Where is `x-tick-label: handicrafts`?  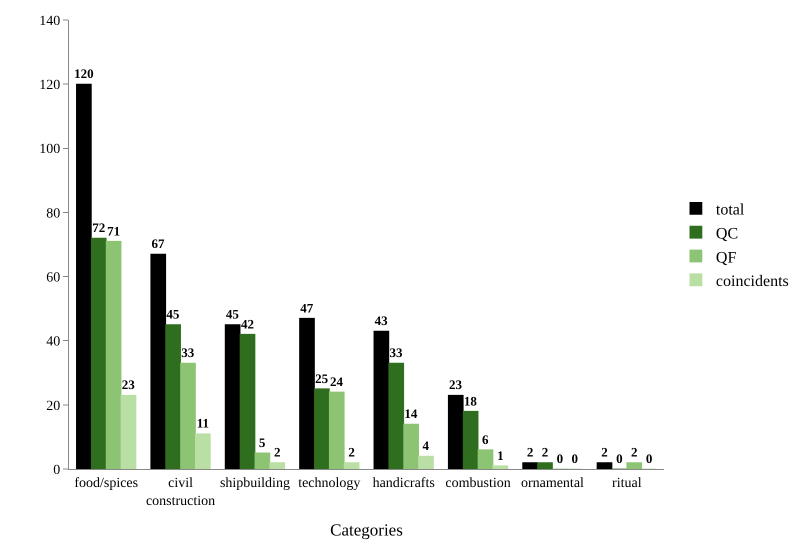 x-tick-label: handicrafts is located at coordinates (403, 483).